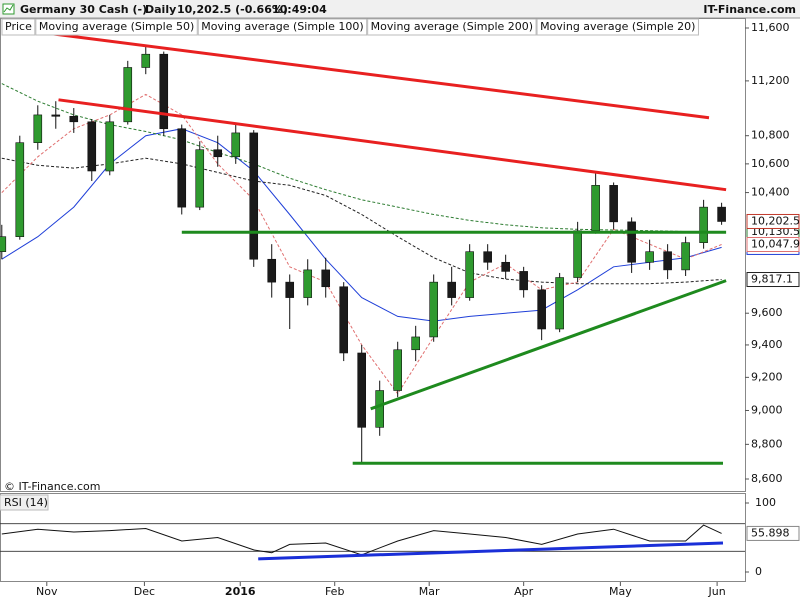  What do you see at coordinates (770, 163) in the screenshot?
I see `y-tick-label: 10,600` at bounding box center [770, 163].